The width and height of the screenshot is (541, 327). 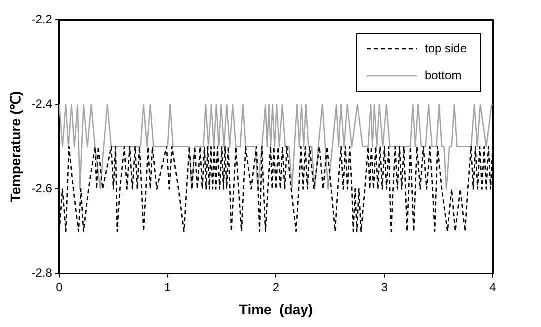 What do you see at coordinates (384, 287) in the screenshot?
I see `x-tick-label: 3` at bounding box center [384, 287].